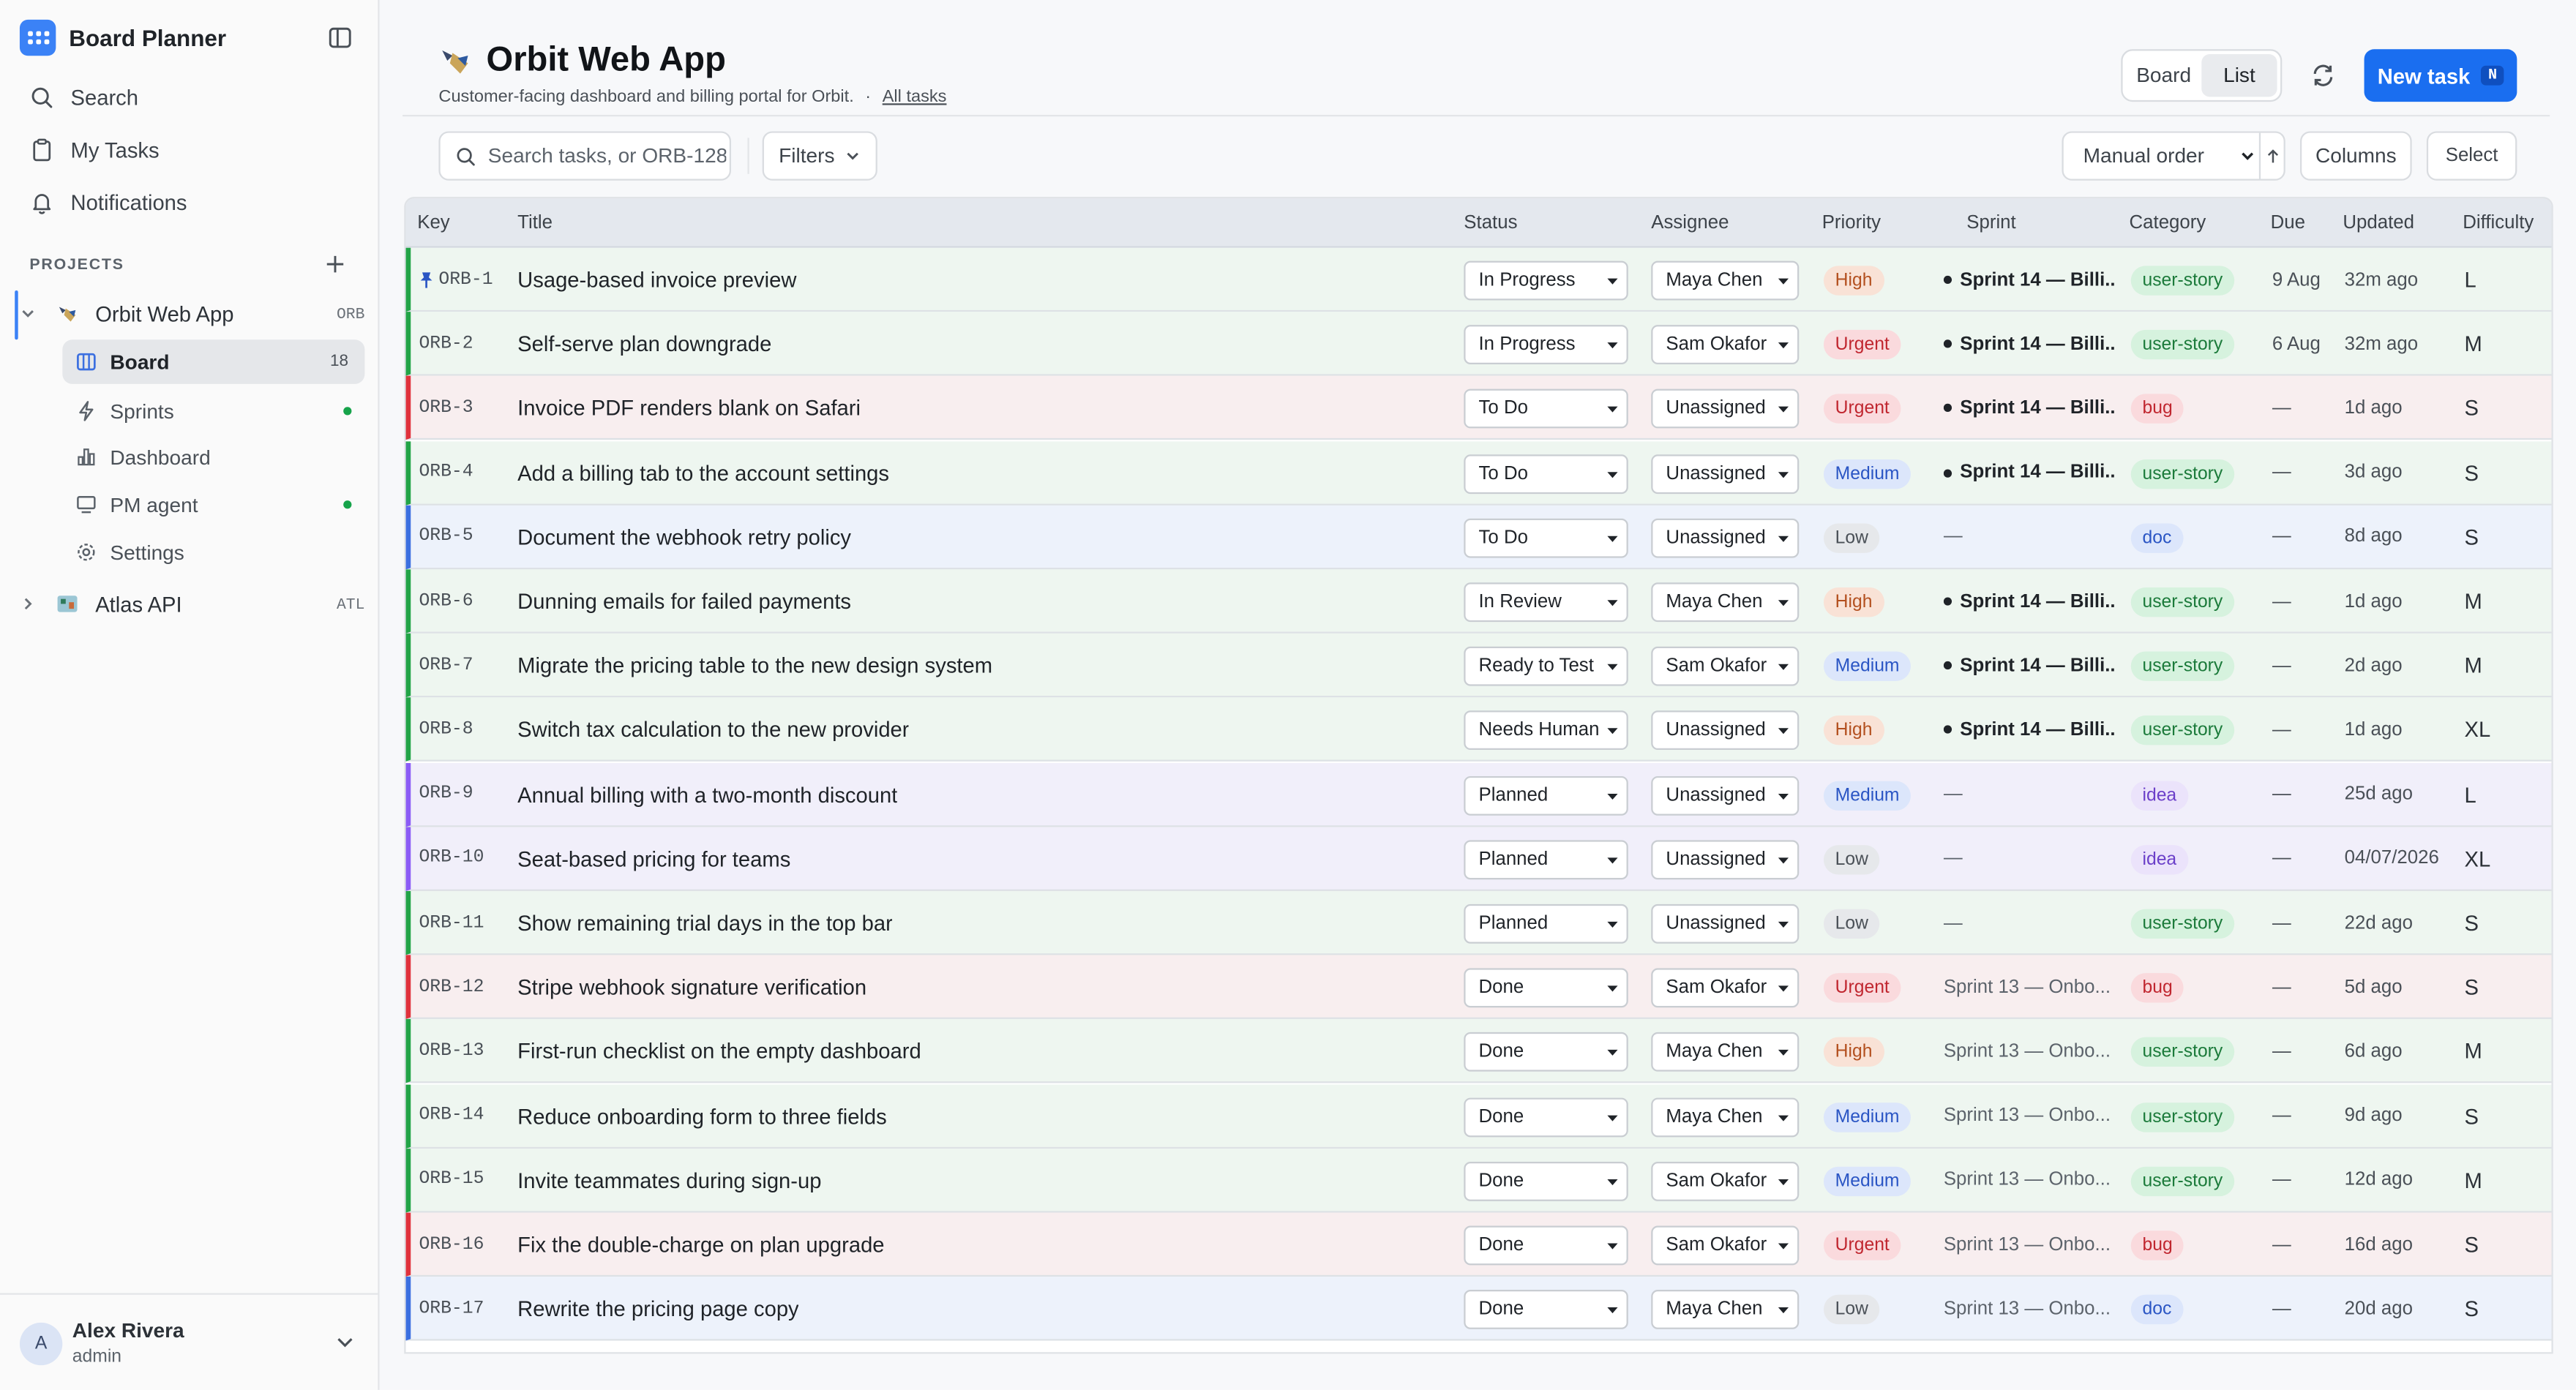  What do you see at coordinates (819, 156) in the screenshot?
I see `filters-button: Filters` at bounding box center [819, 156].